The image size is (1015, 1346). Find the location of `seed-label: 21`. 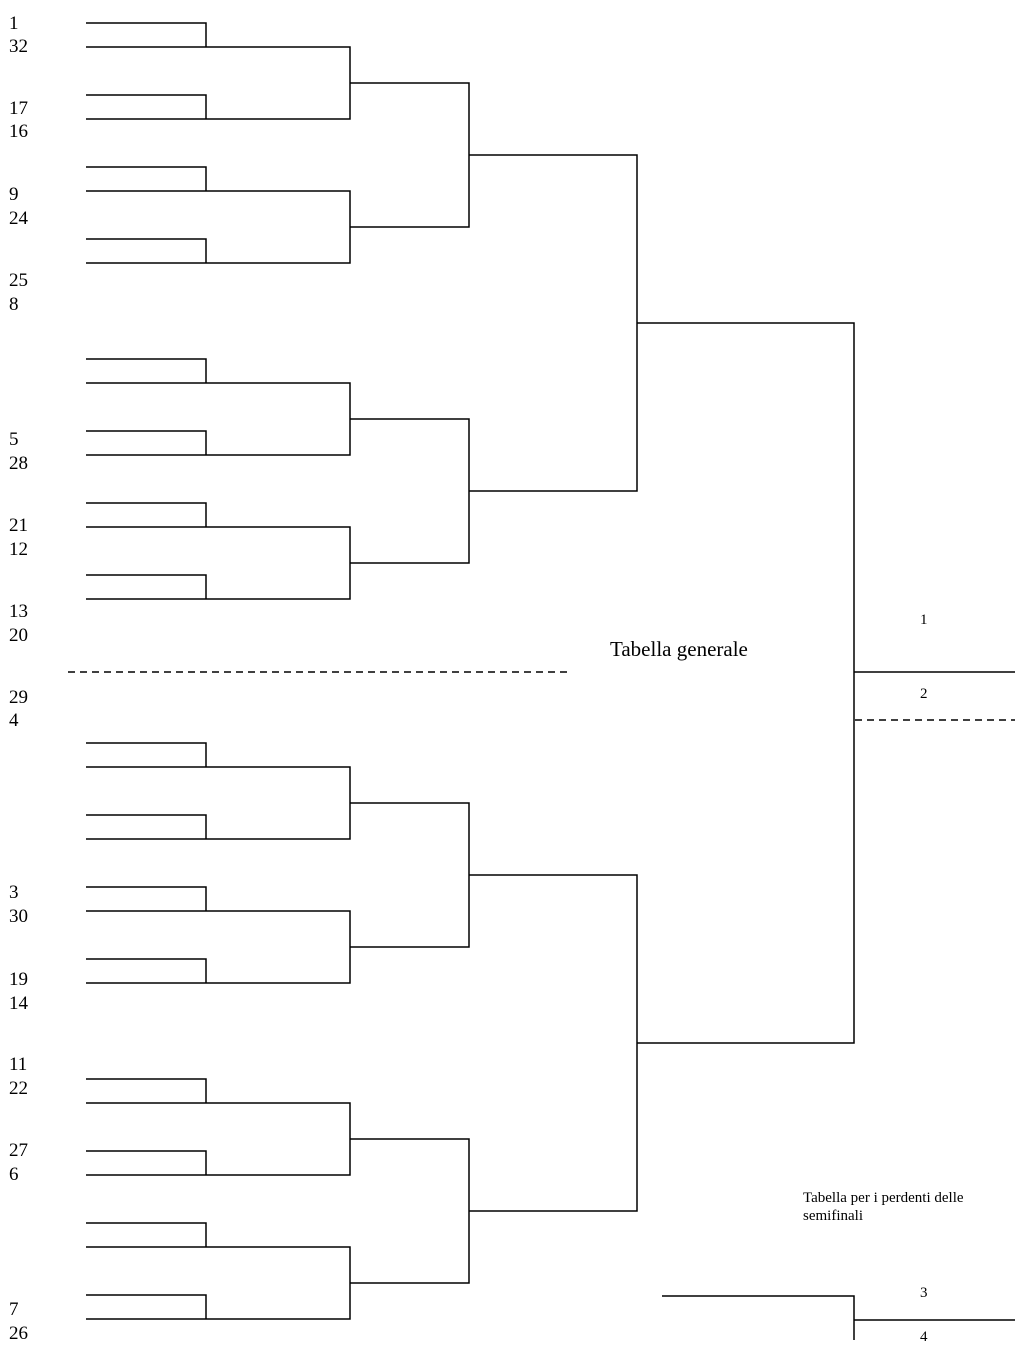

seed-label: 21 is located at coordinates (18, 525).